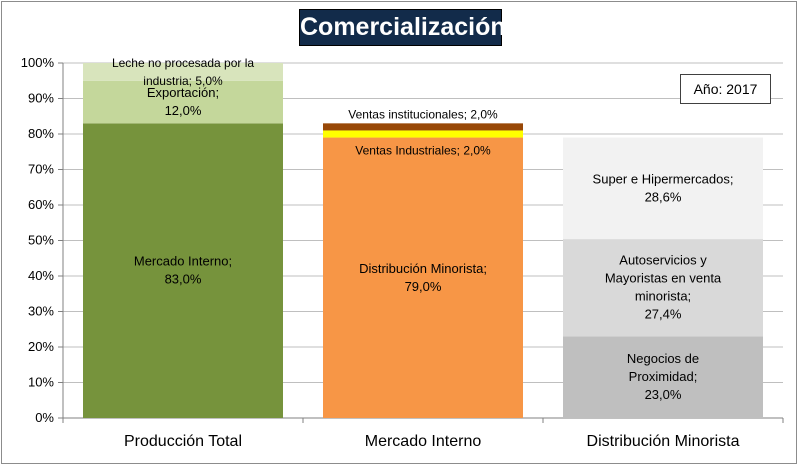 Image resolution: width=800 pixels, height=467 pixels. What do you see at coordinates (183, 81) in the screenshot?
I see `data-label: industria; 5,0%` at bounding box center [183, 81].